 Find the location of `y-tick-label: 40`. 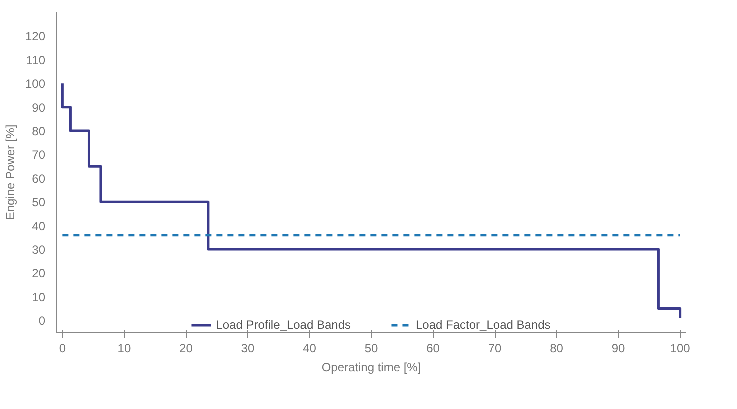

y-tick-label: 40 is located at coordinates (39, 226).